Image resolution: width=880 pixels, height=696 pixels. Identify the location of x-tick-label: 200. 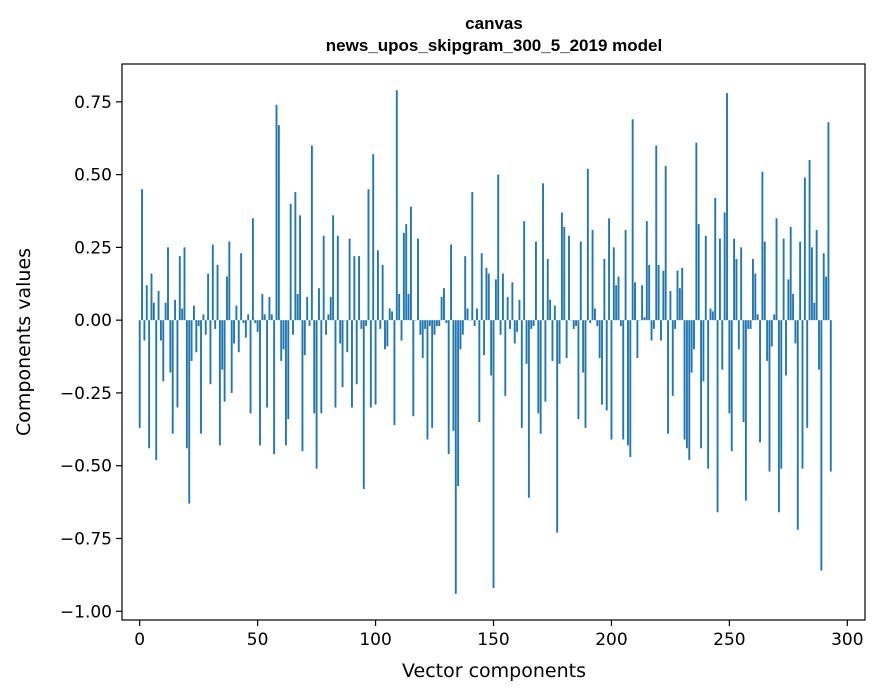
(611, 640).